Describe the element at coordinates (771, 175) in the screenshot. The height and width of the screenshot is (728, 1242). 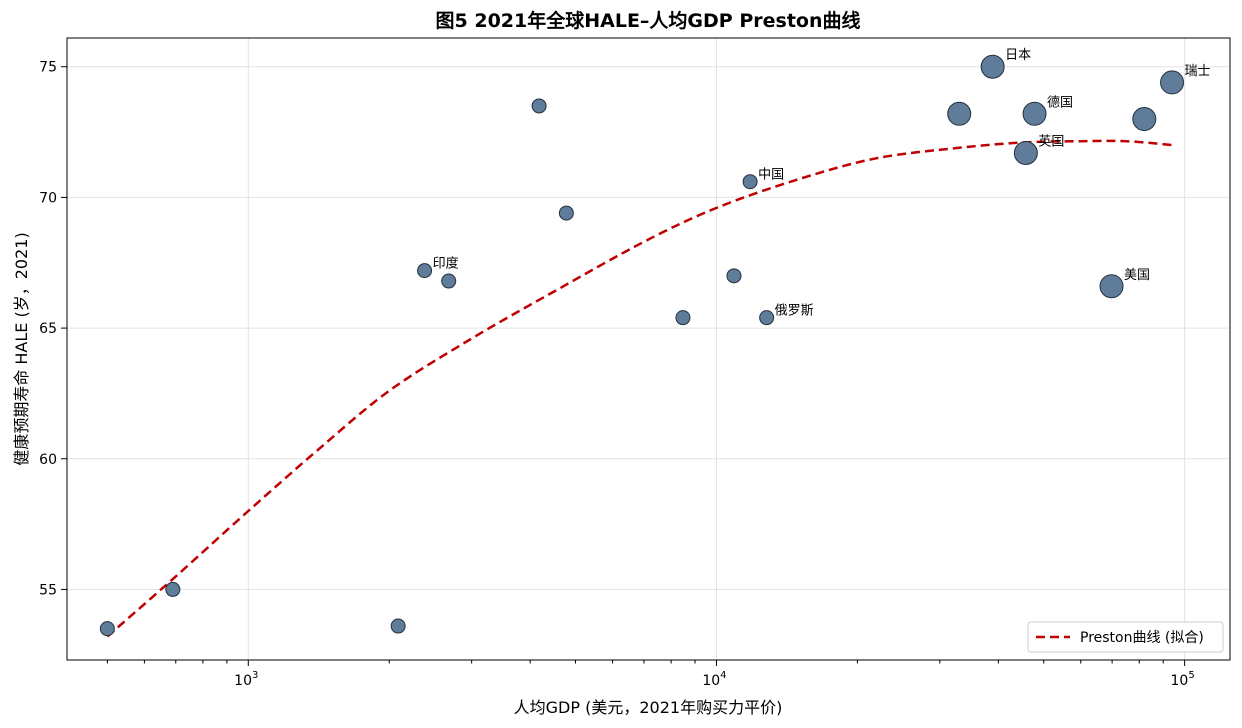
I see `point-label: 中国` at that location.